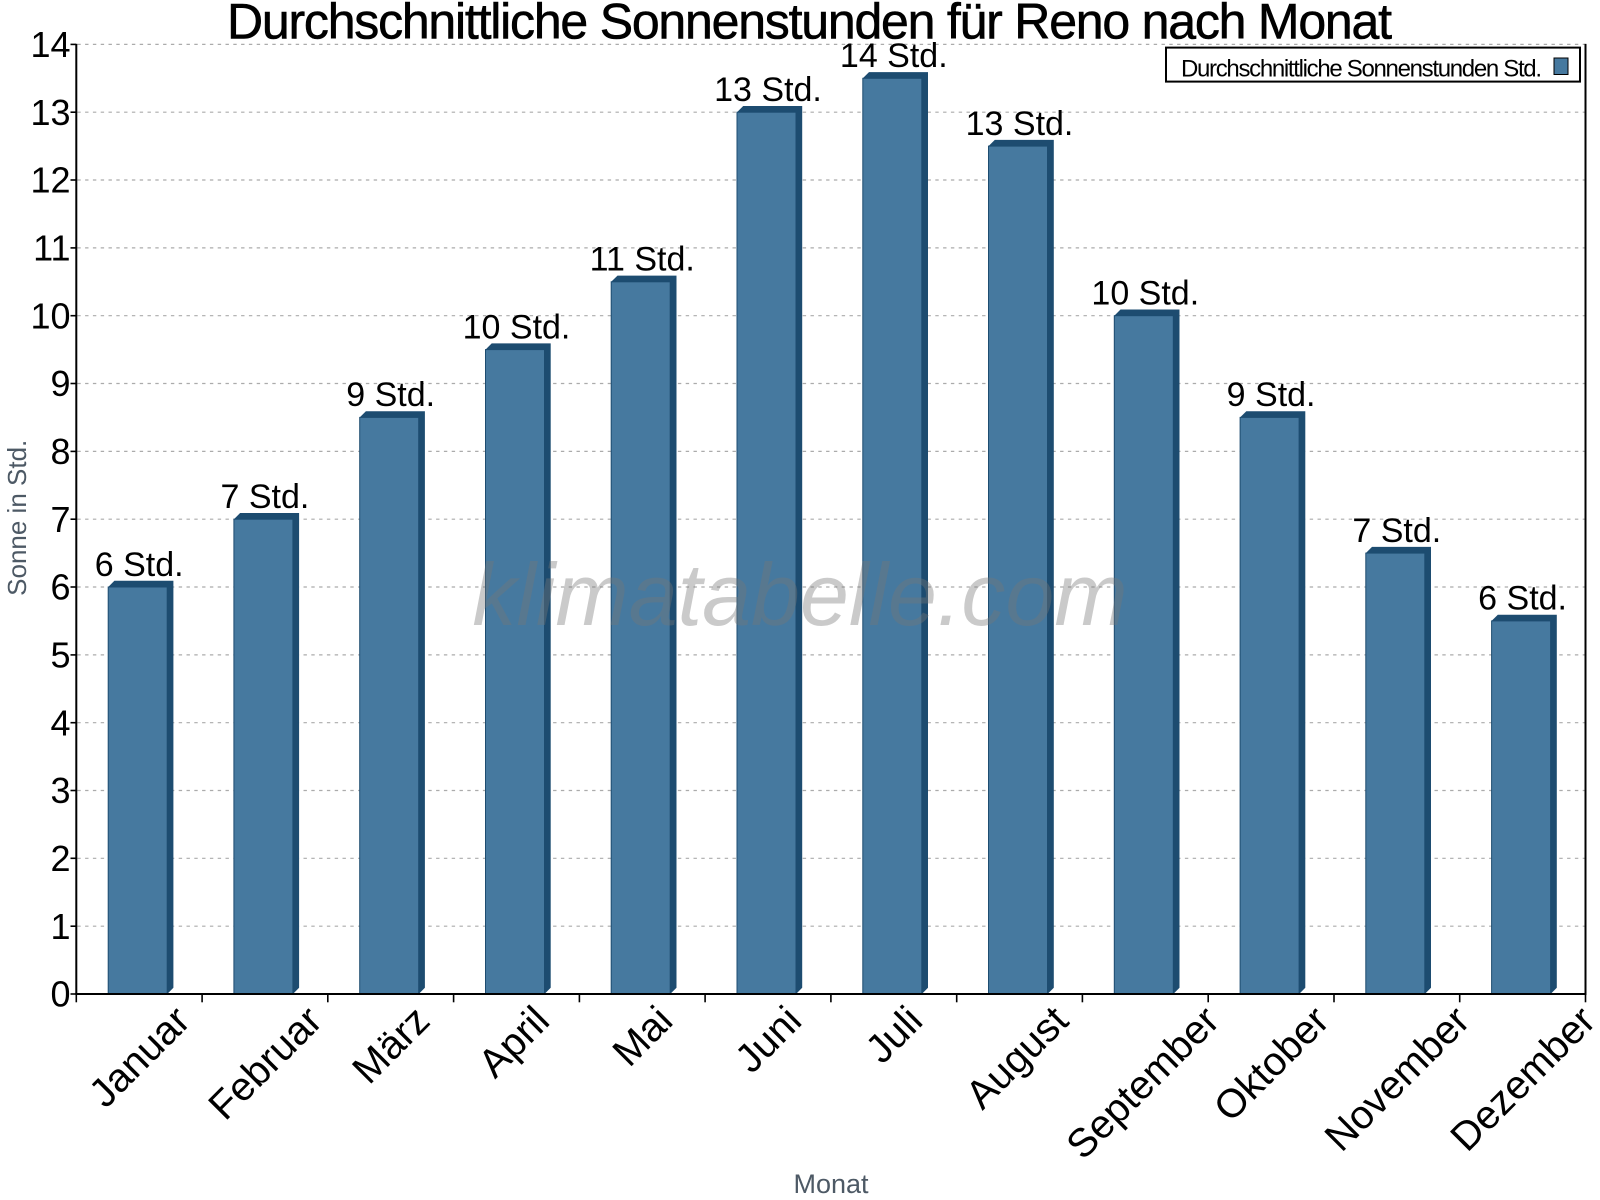 This screenshot has width=1600, height=1200. I want to click on svg-text: 14 Std., so click(894, 56).